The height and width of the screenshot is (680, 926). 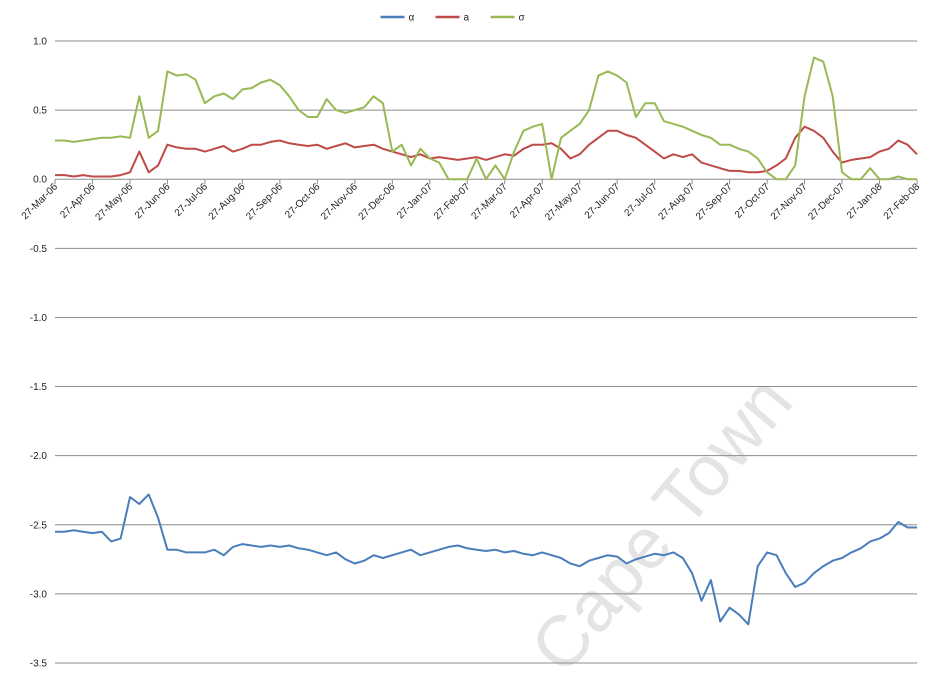 I want to click on y-tick-label: -1.0, so click(x=39, y=318).